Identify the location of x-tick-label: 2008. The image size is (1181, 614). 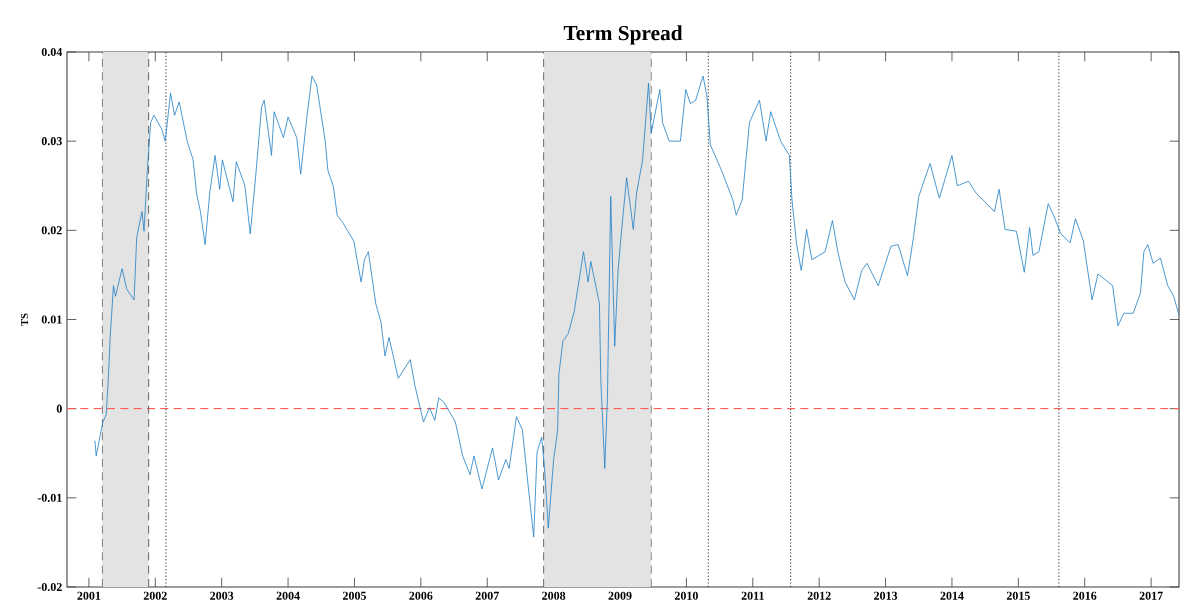
(554, 595).